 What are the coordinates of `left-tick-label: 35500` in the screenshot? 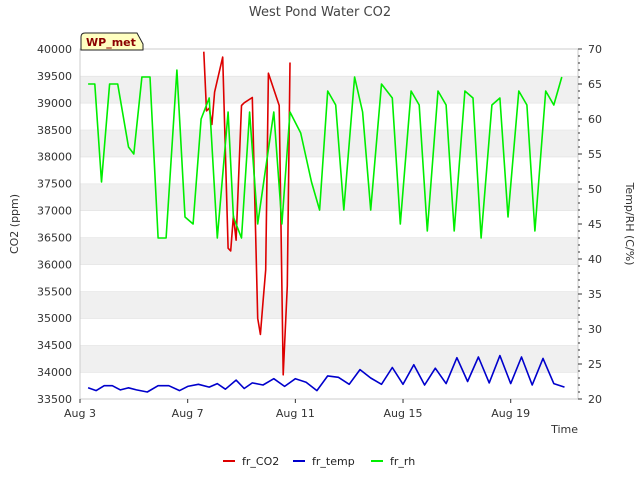 It's located at (54, 291).